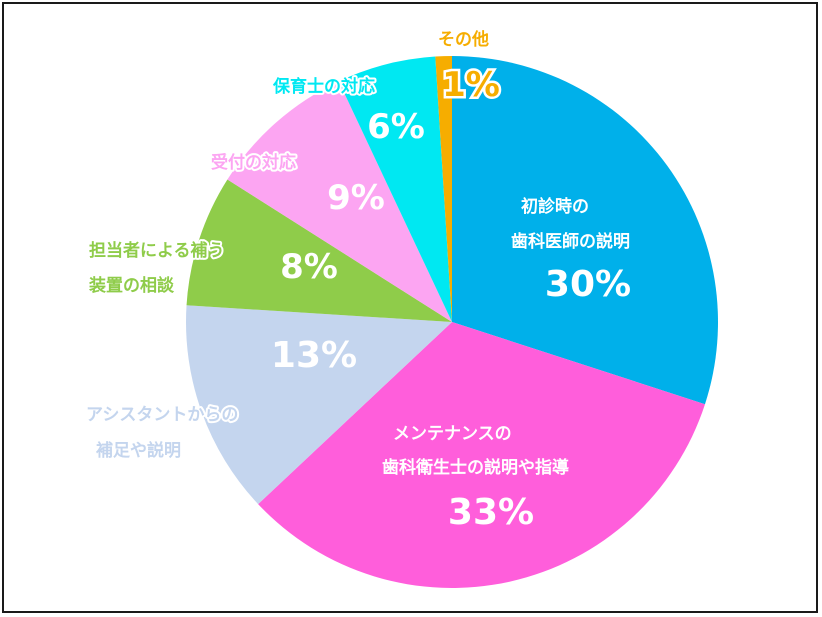 This screenshot has height=617, width=822. Describe the element at coordinates (157, 250) in the screenshot. I see `slice-label: 担当者による補う` at that location.